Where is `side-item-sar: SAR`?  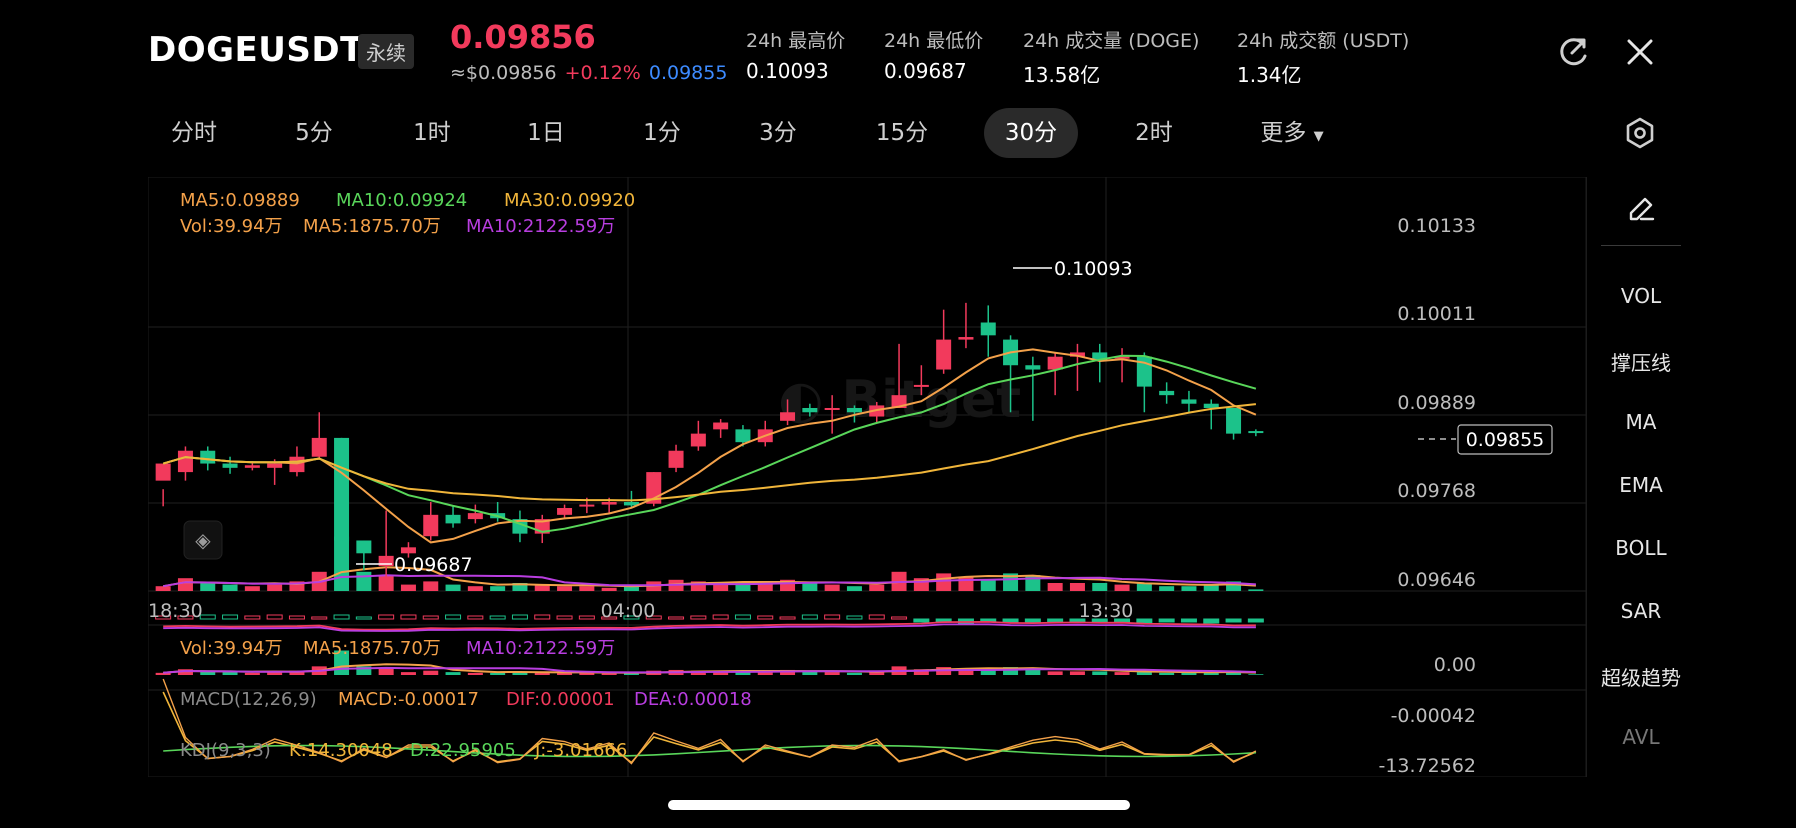 side-item-sar: SAR is located at coordinates (1641, 611).